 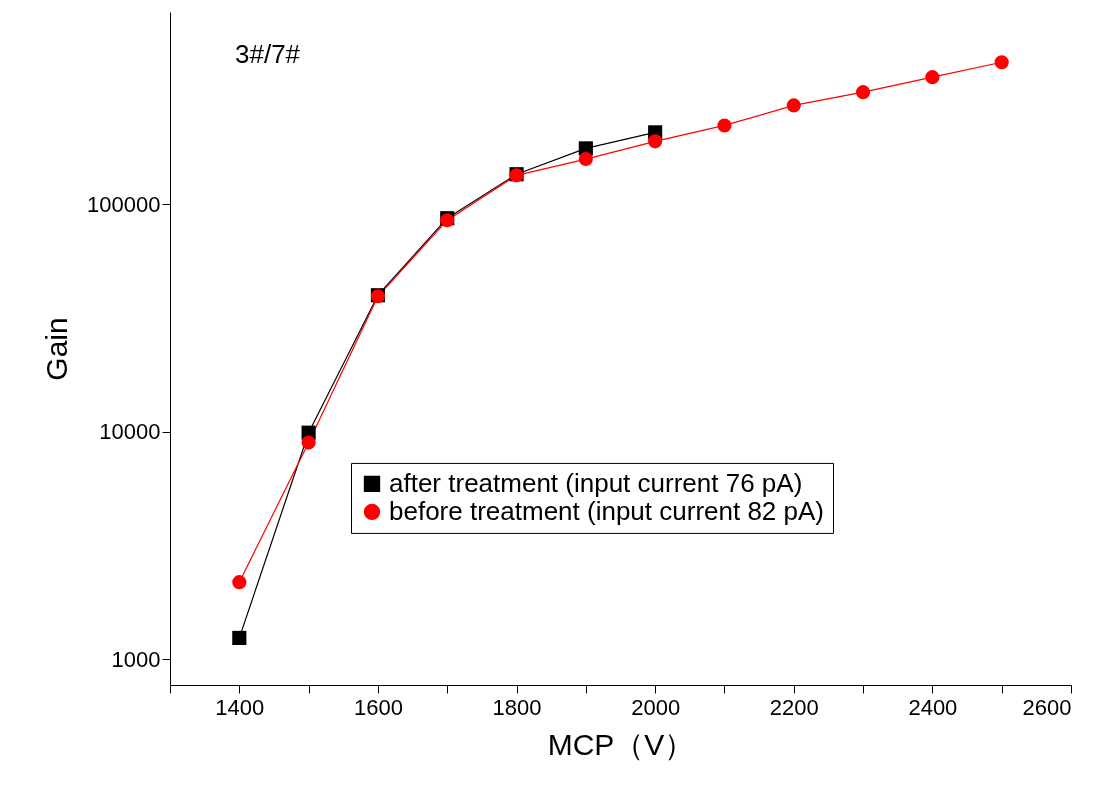 What do you see at coordinates (57, 349) in the screenshot?
I see `y-axis-title: Gain` at bounding box center [57, 349].